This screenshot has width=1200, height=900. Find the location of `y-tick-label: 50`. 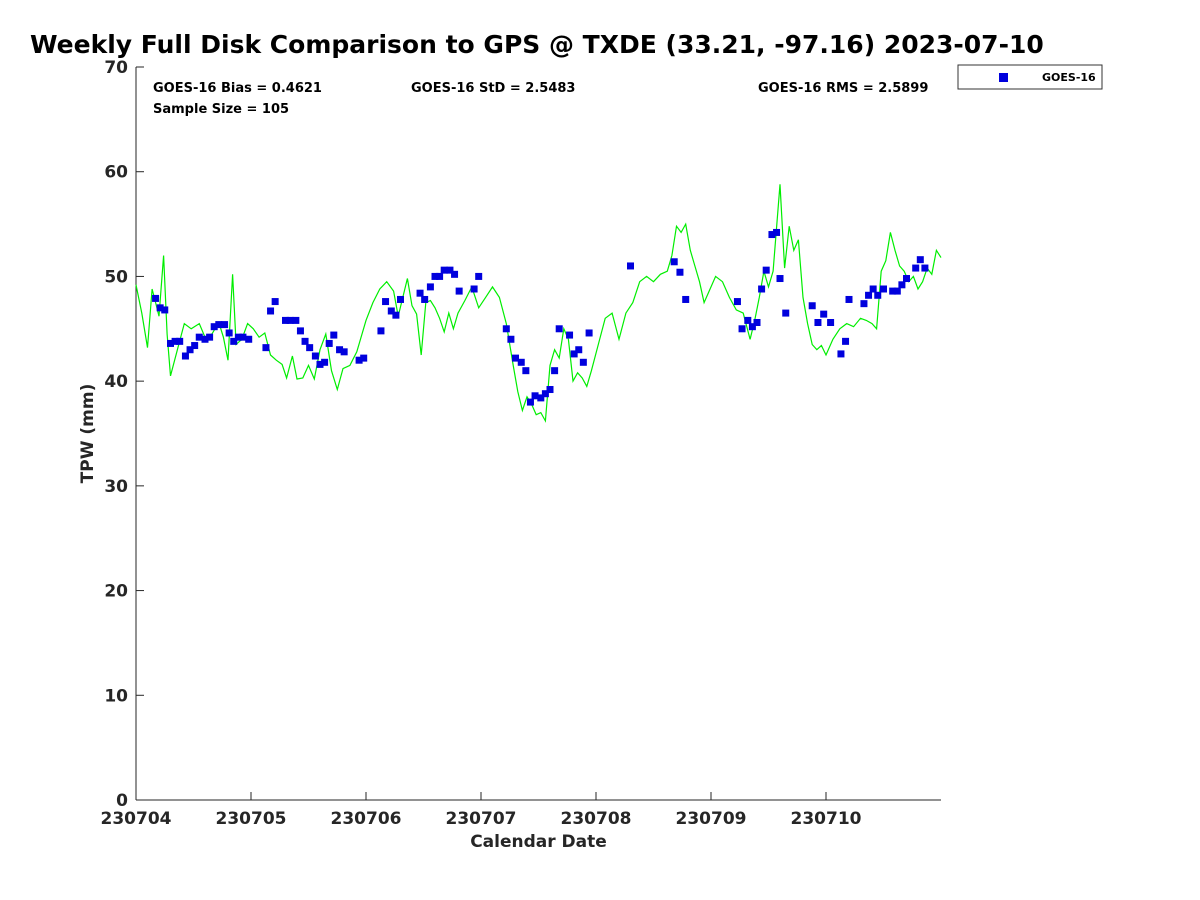

y-tick-label: 50 is located at coordinates (116, 277).